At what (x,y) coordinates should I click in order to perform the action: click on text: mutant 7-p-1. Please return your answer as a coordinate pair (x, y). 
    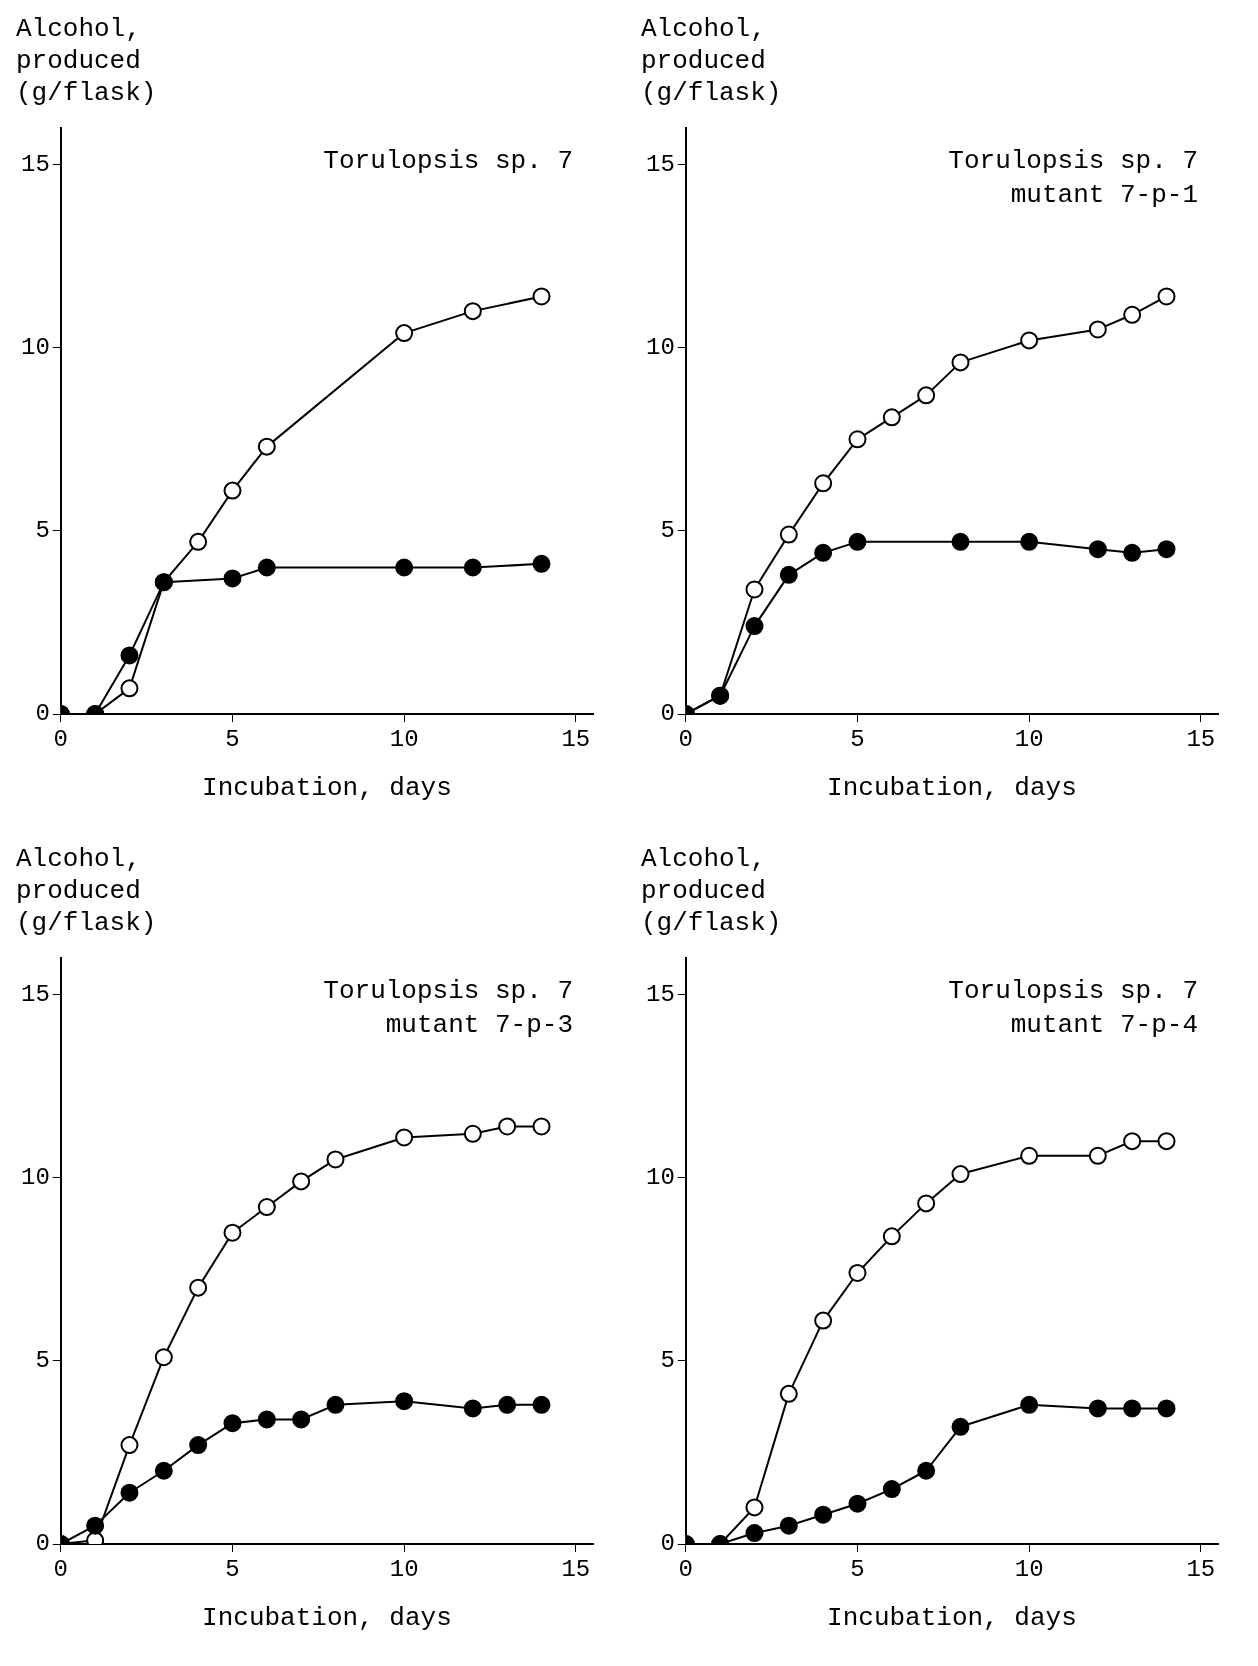
    Looking at the image, I should click on (1104, 194).